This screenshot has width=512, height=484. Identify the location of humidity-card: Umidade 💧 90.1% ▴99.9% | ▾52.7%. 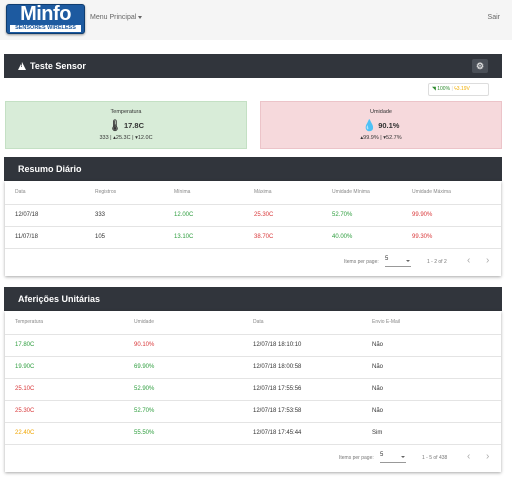
(381, 125).